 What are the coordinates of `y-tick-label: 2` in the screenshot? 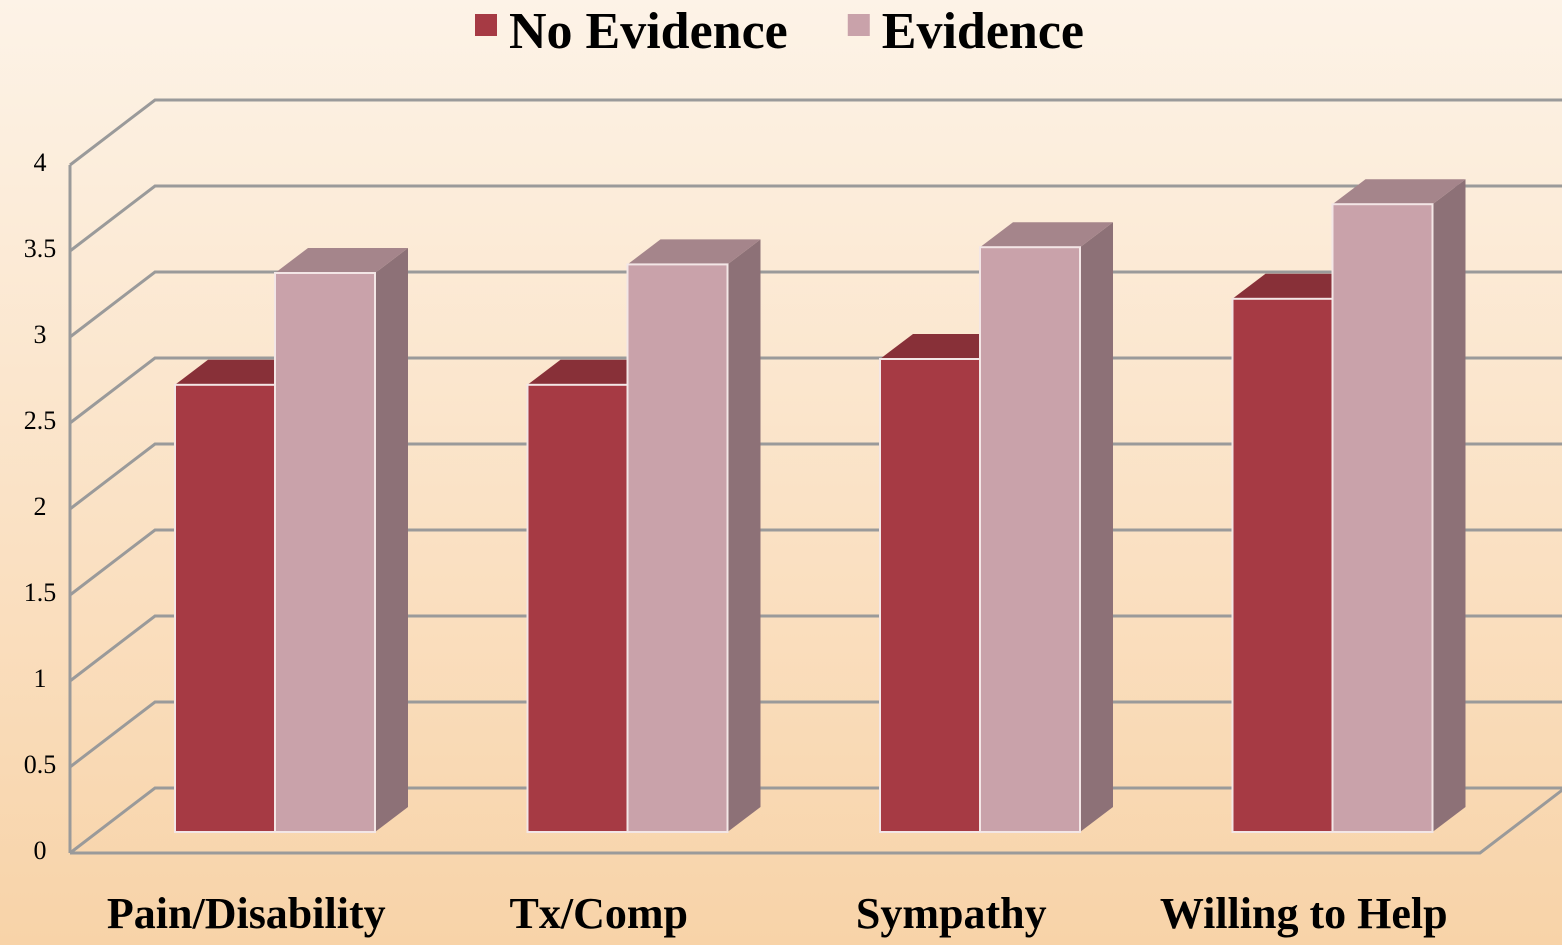 It's located at (40, 506).